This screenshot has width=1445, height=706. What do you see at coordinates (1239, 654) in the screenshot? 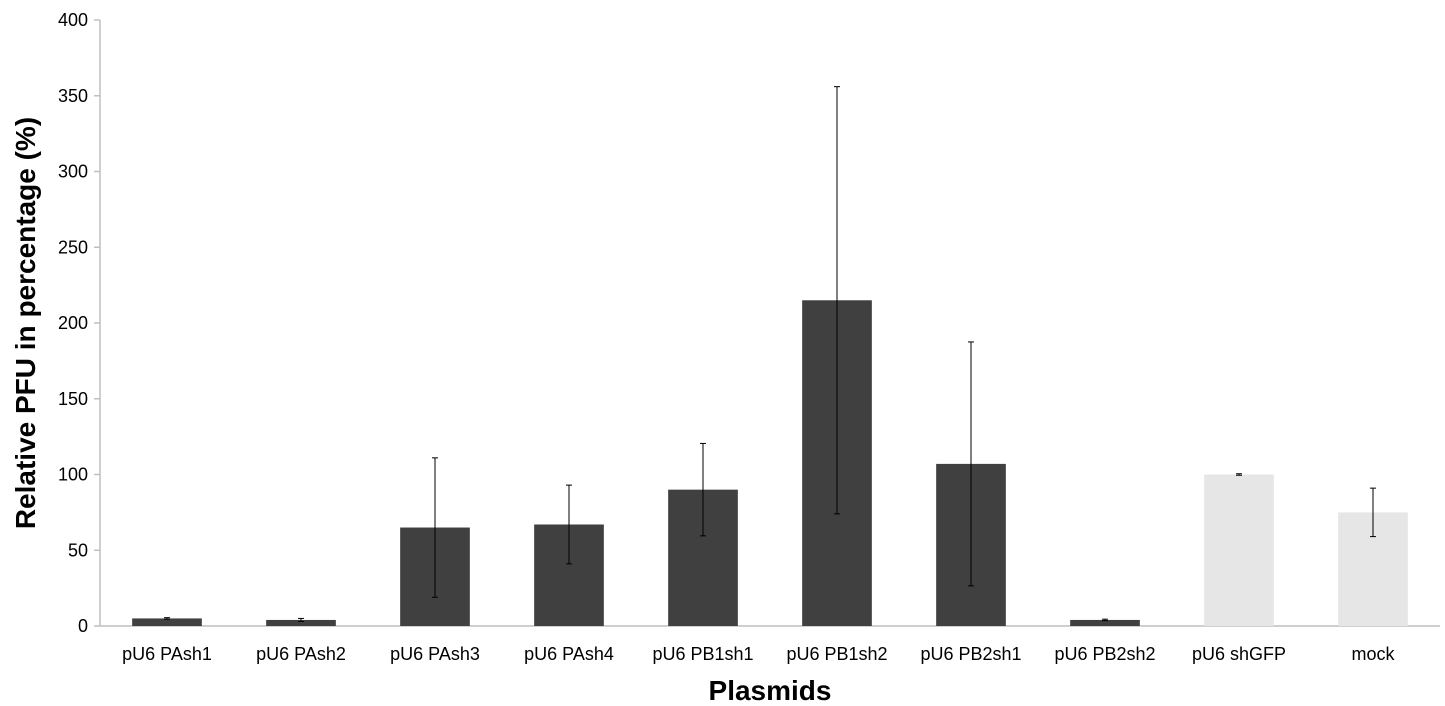
I see `x-category-label: pU6 shGFP` at bounding box center [1239, 654].